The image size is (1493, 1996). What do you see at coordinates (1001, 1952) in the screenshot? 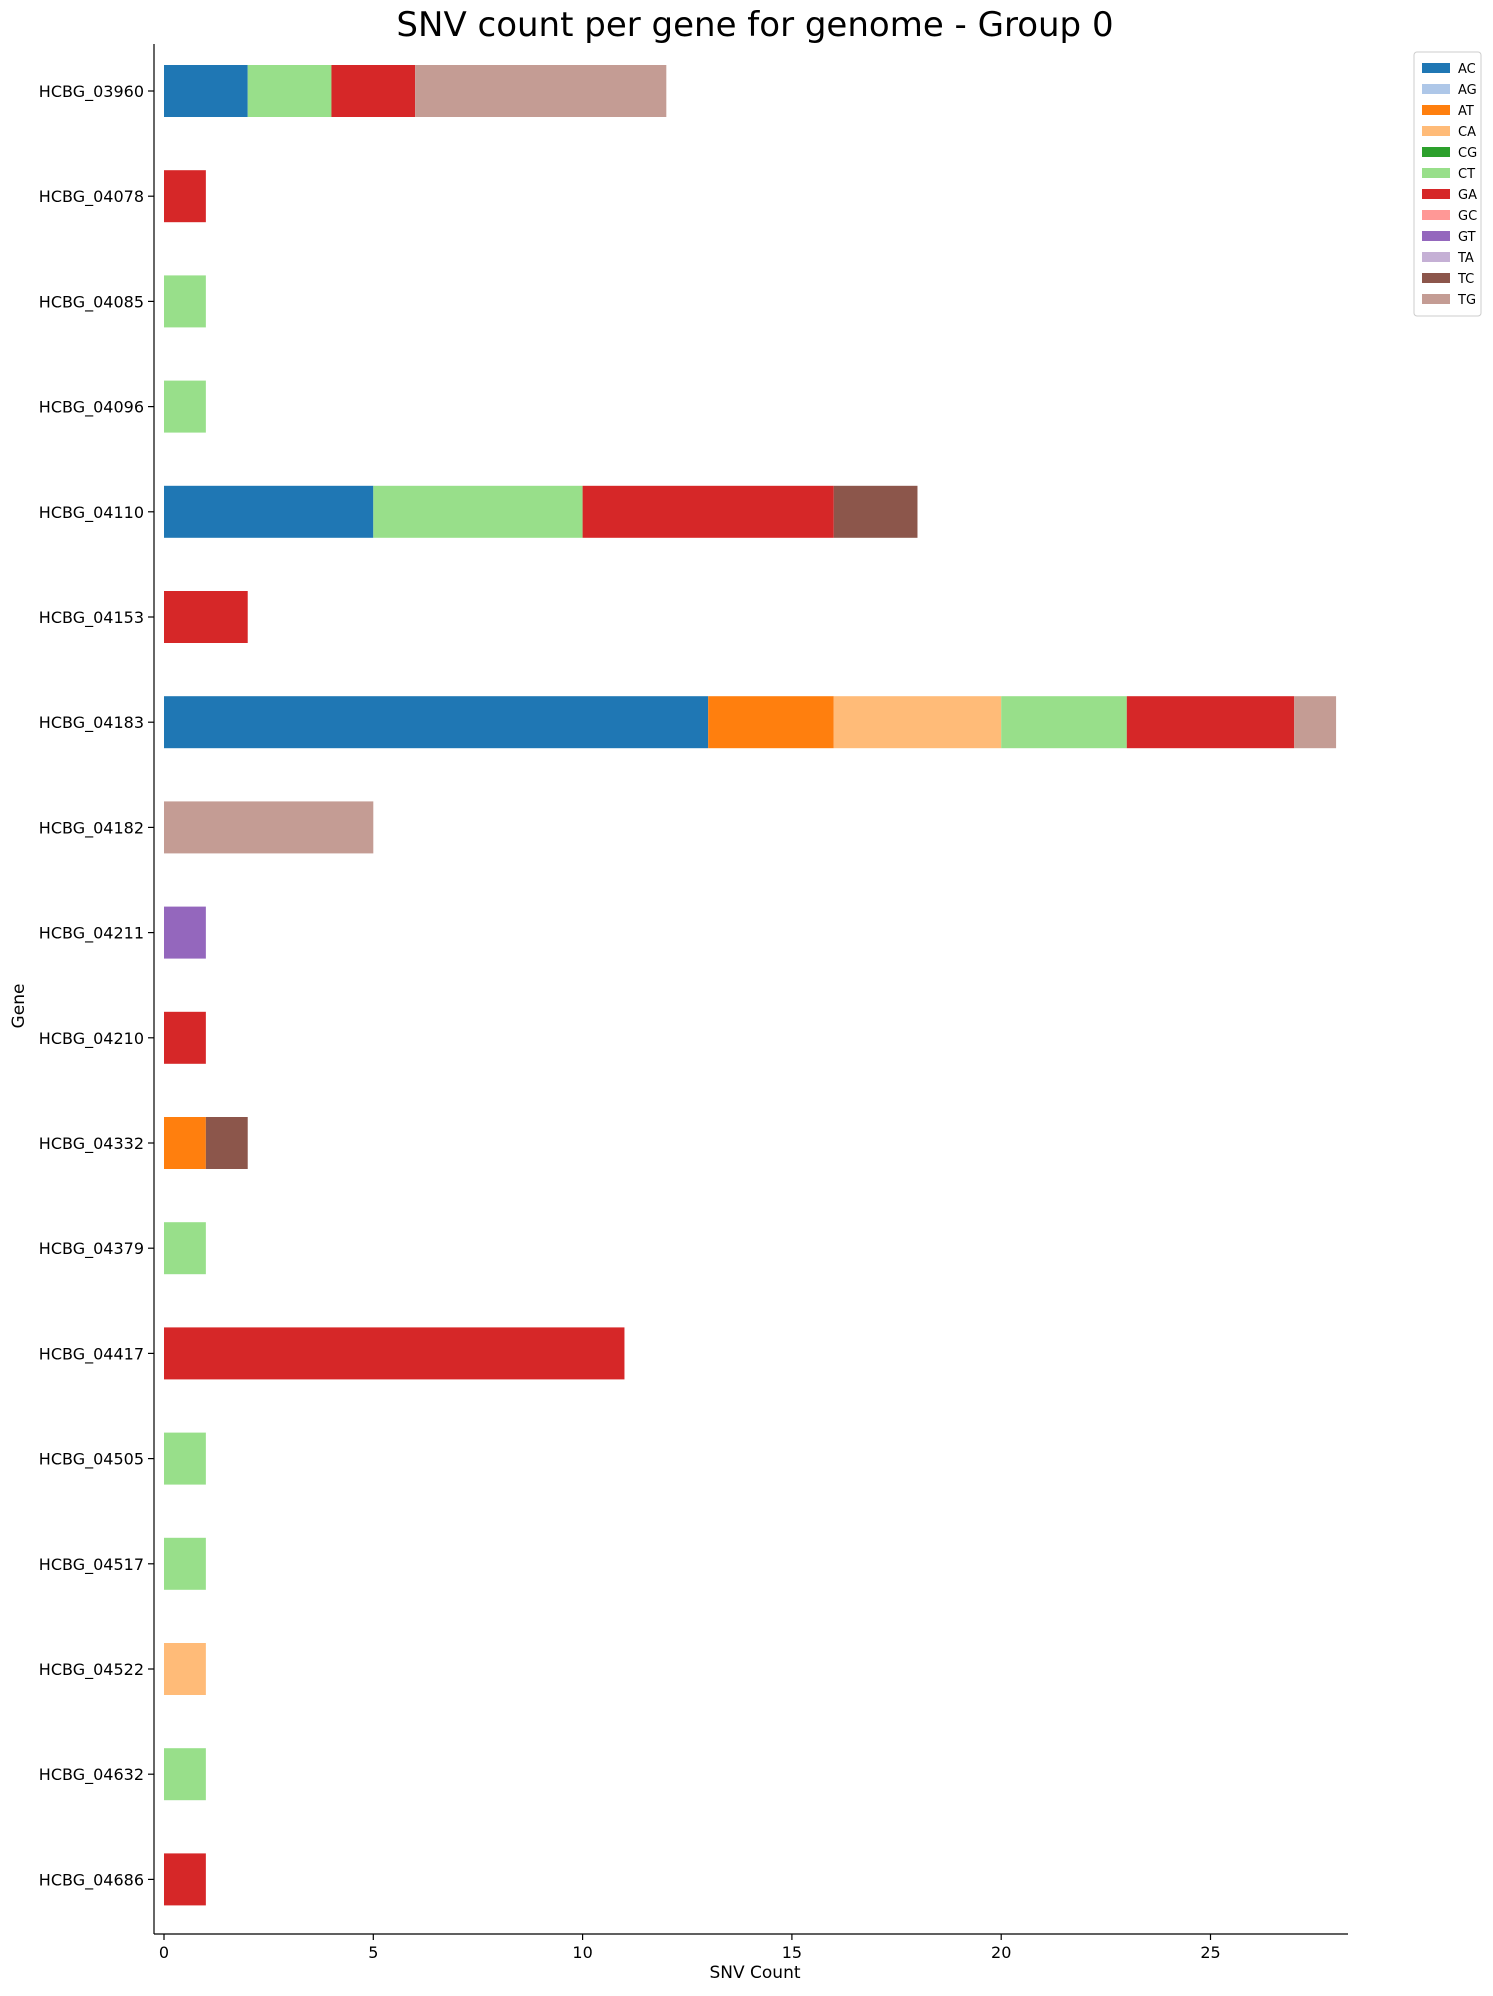
I see `x-tick-label: 20` at bounding box center [1001, 1952].